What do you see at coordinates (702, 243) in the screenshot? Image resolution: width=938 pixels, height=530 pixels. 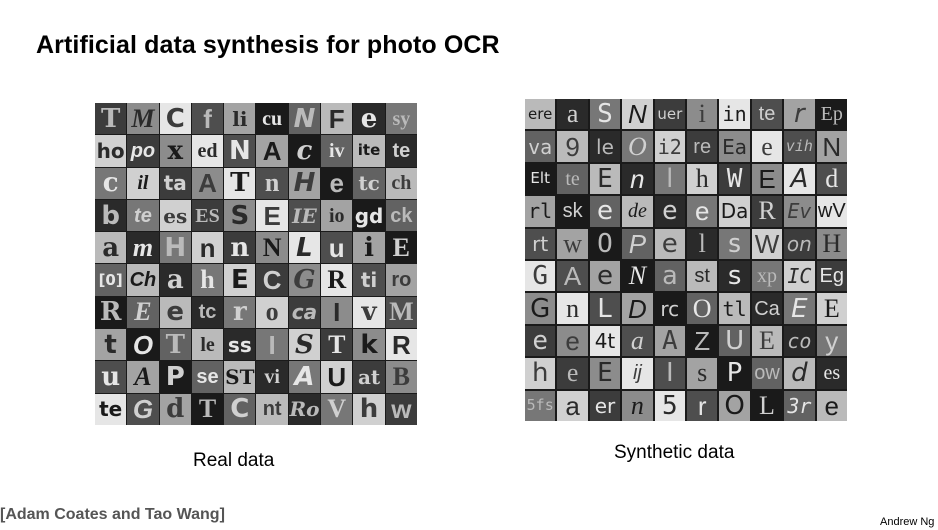 I see `synthetic-text-crop: l` at bounding box center [702, 243].